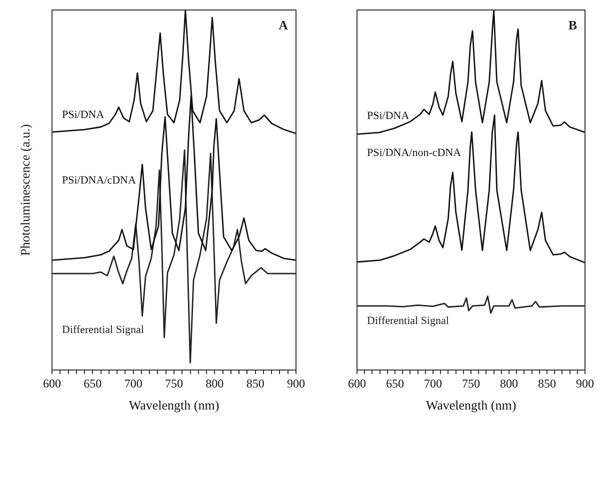 This screenshot has width=605, height=489. Describe the element at coordinates (573, 24) in the screenshot. I see `annotation: B` at that location.